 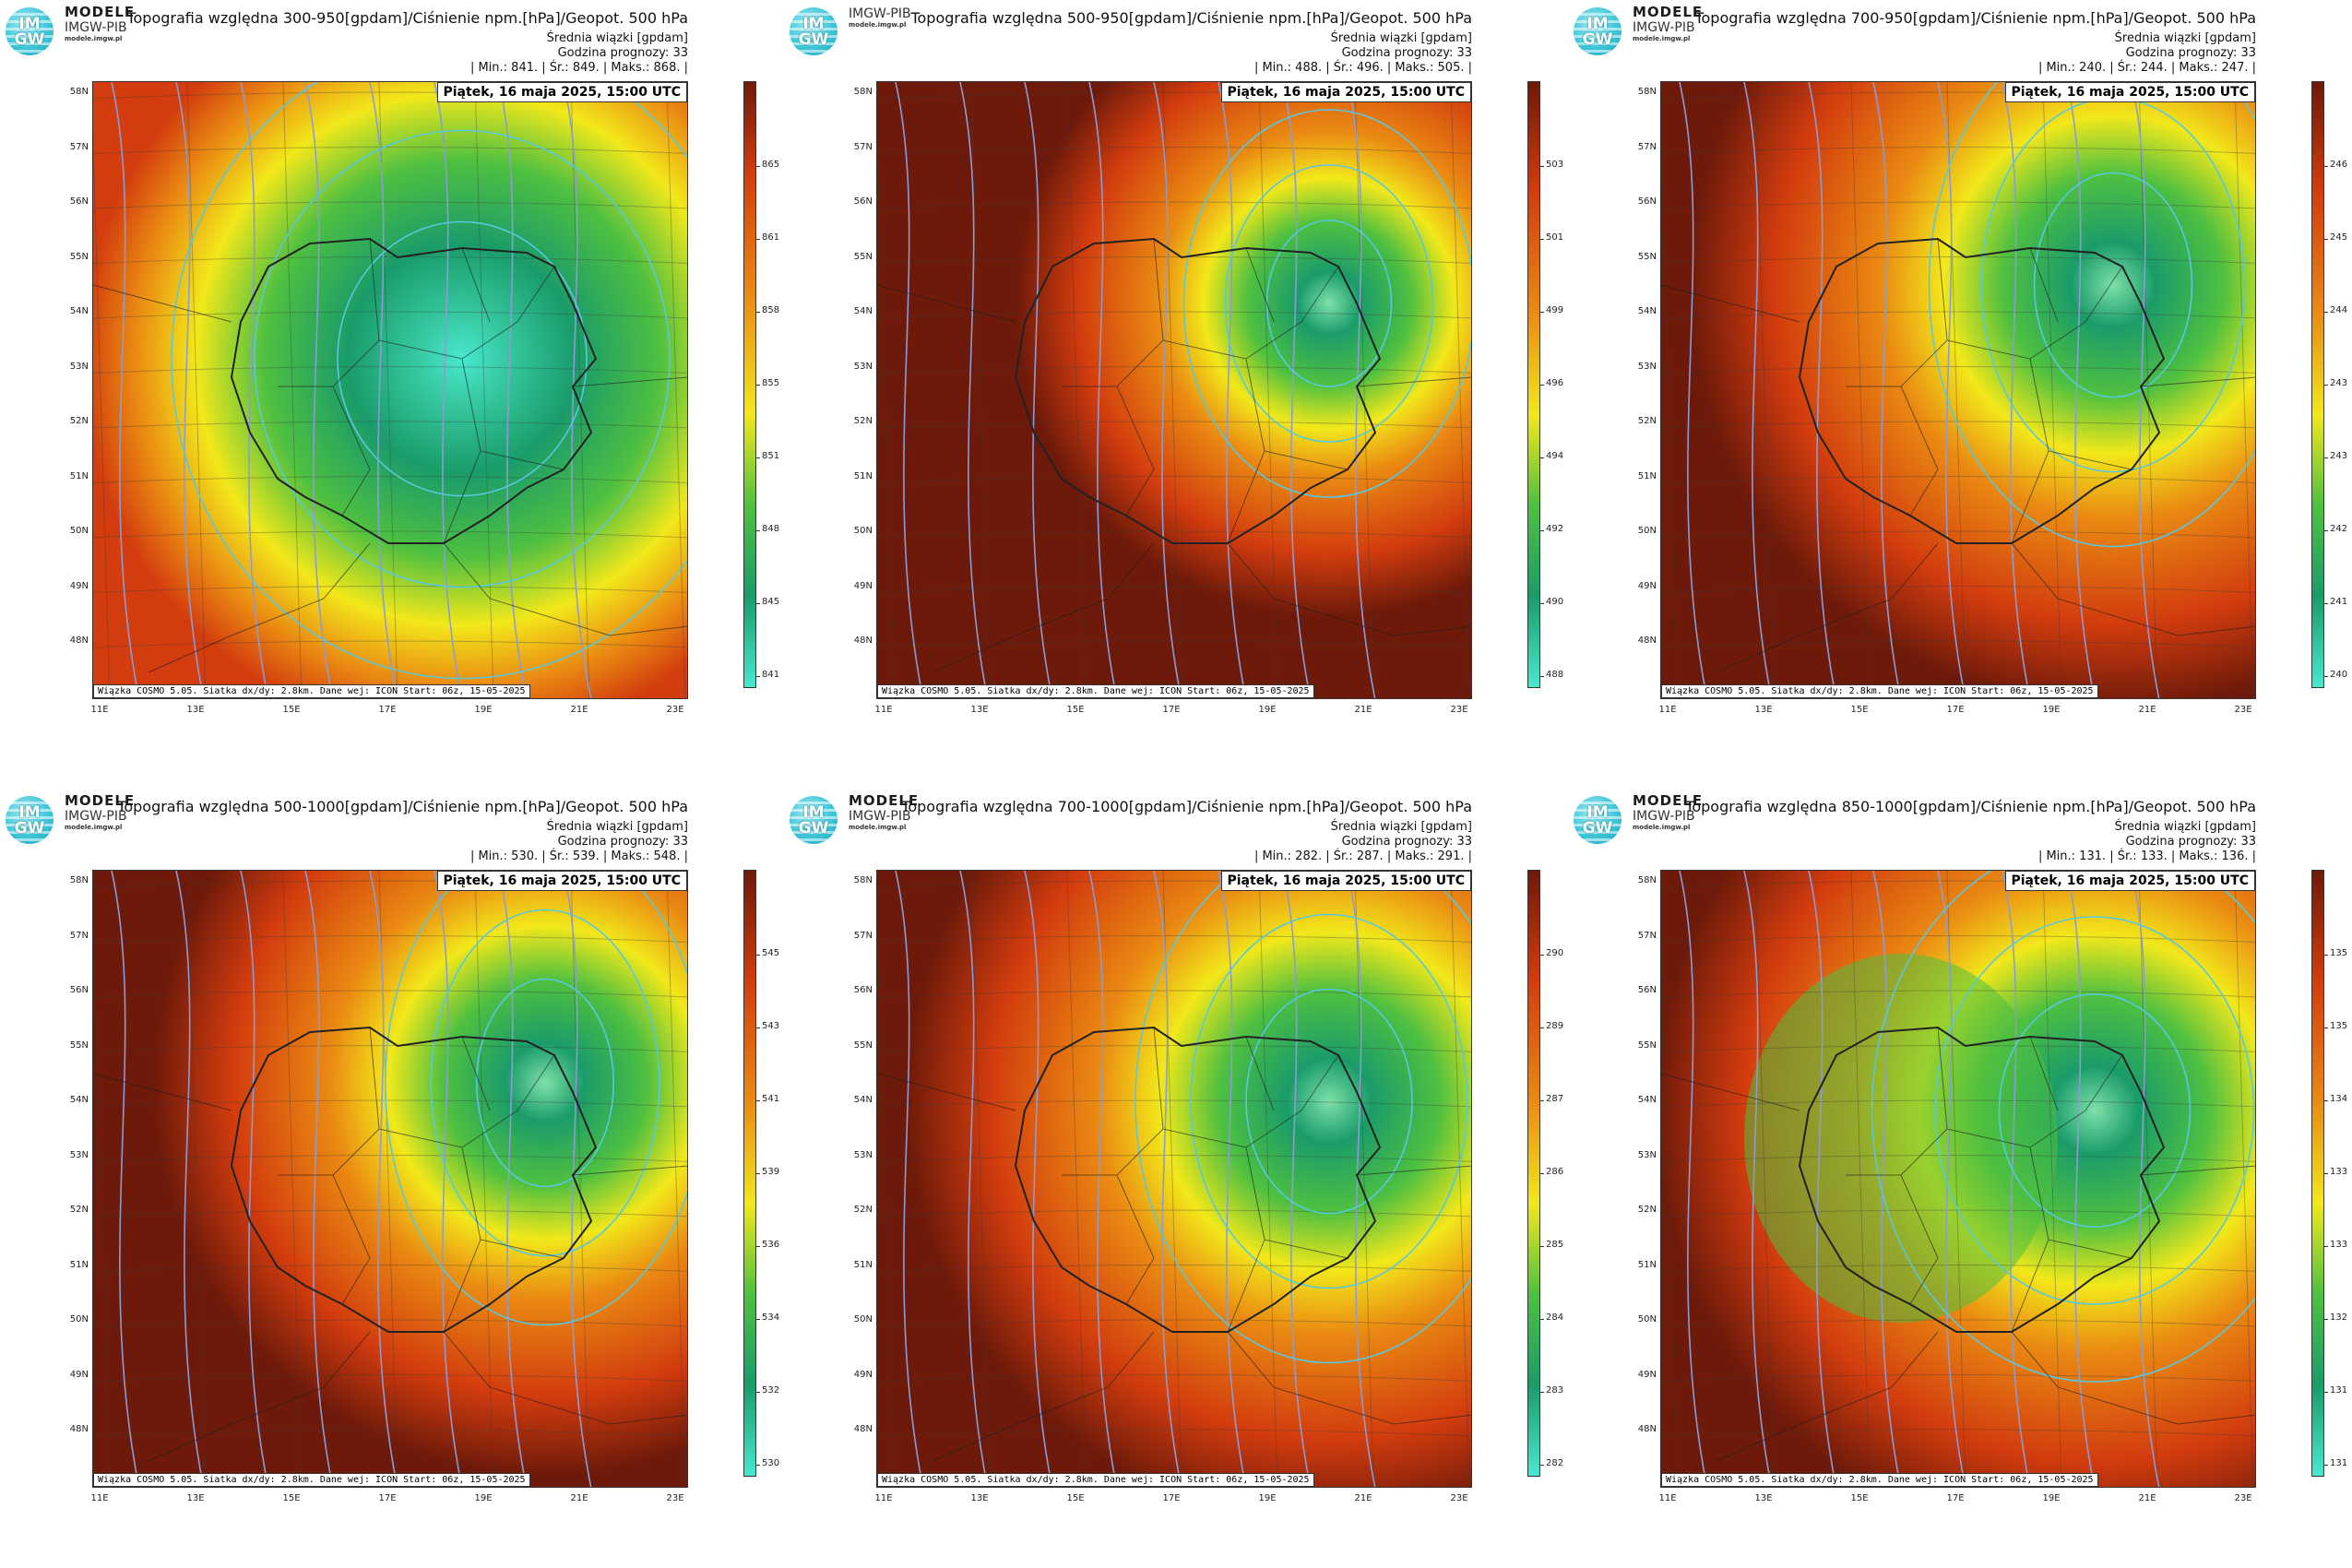 I want to click on longitude-label: 21E, so click(x=579, y=710).